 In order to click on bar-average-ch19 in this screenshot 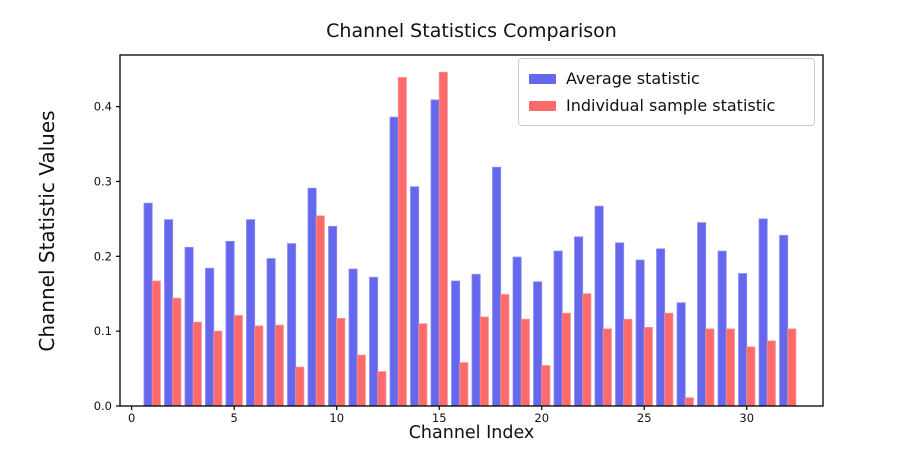, I will do `click(517, 331)`.